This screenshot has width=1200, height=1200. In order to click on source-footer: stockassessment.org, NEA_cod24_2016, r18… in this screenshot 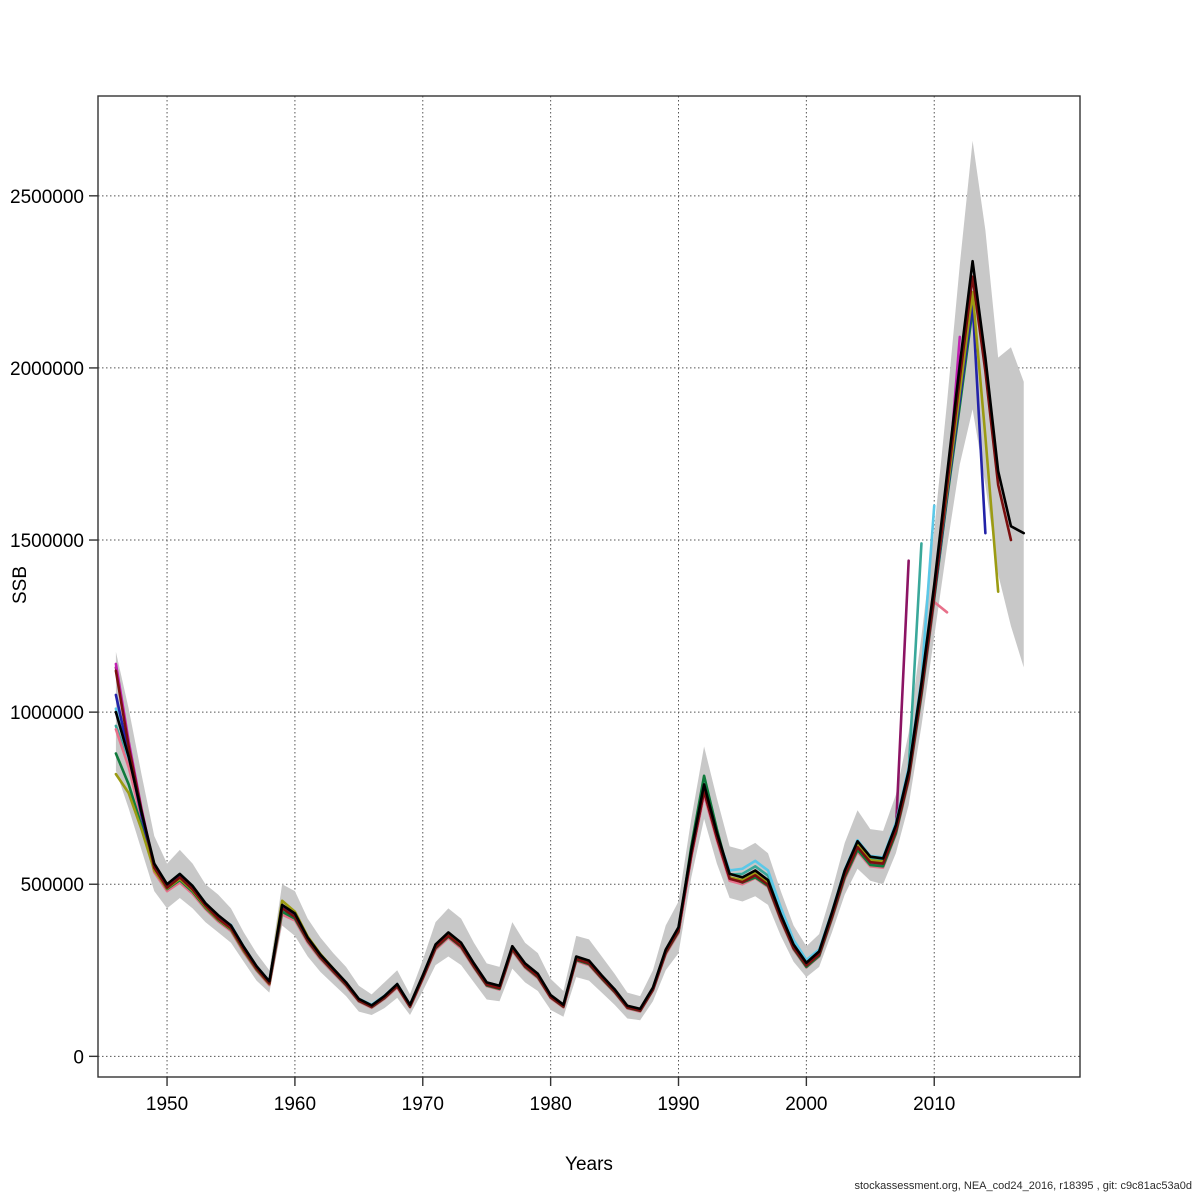, I will do `click(1023, 1186)`.